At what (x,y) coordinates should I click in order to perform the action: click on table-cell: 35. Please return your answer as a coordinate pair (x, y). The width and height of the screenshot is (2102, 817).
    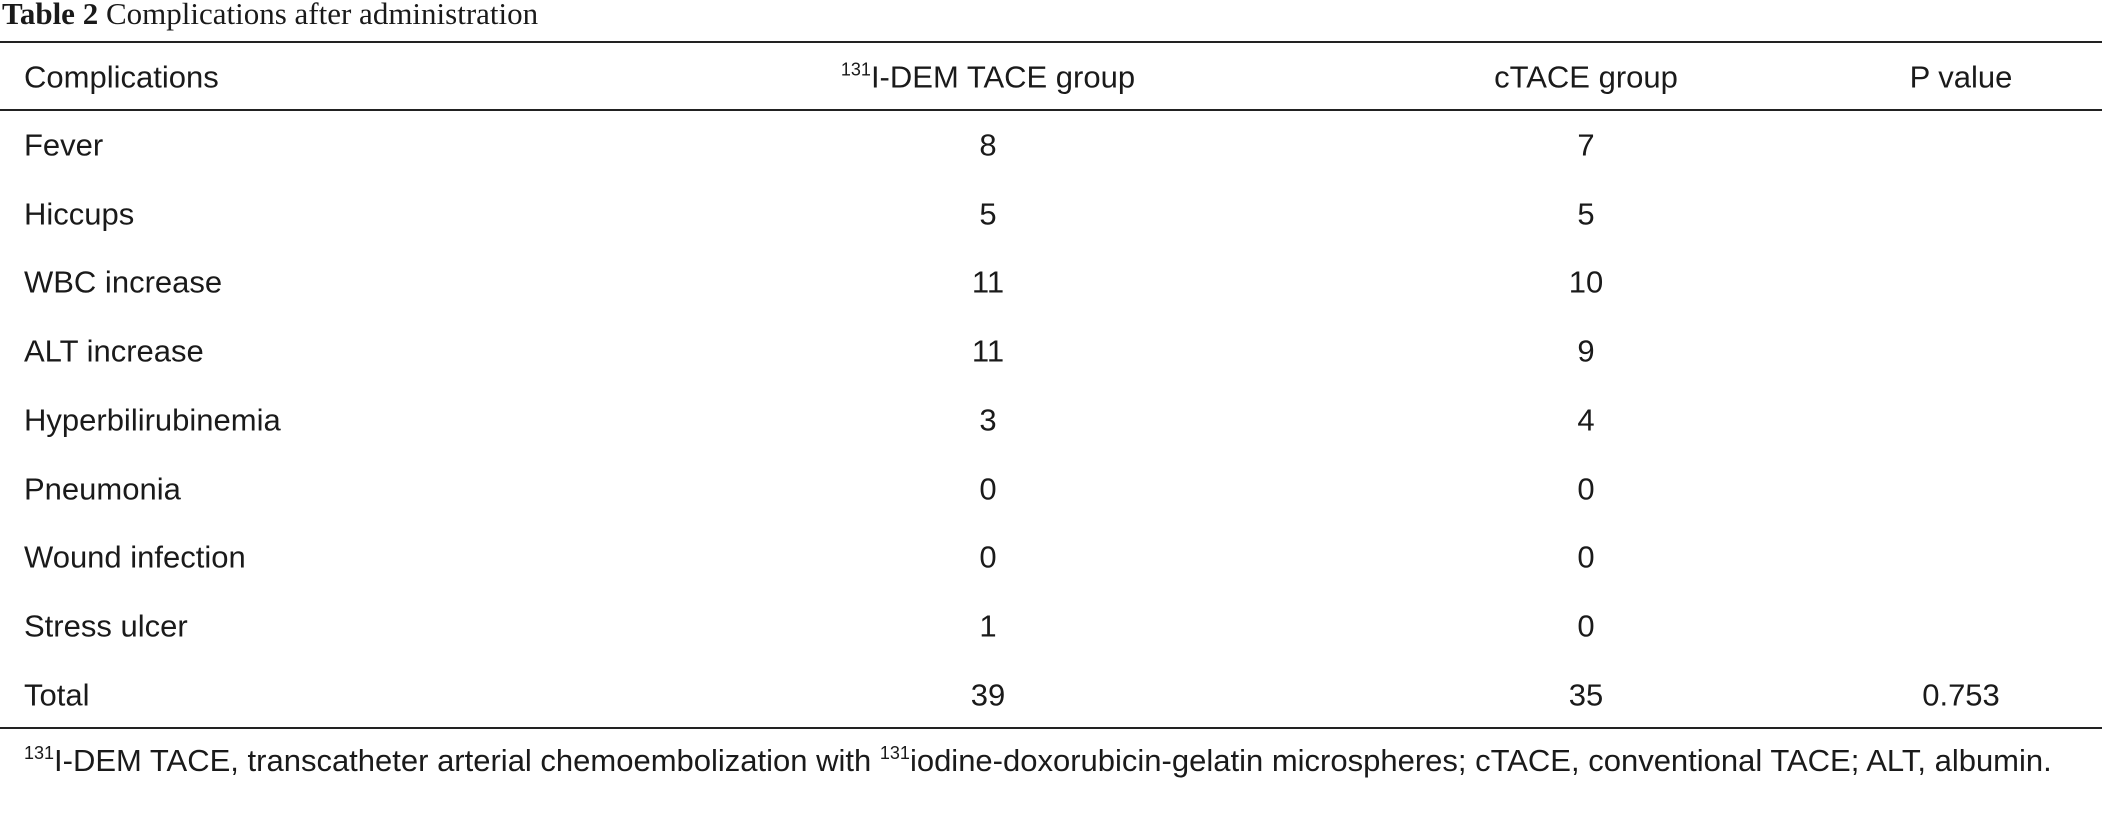
    Looking at the image, I should click on (1586, 695).